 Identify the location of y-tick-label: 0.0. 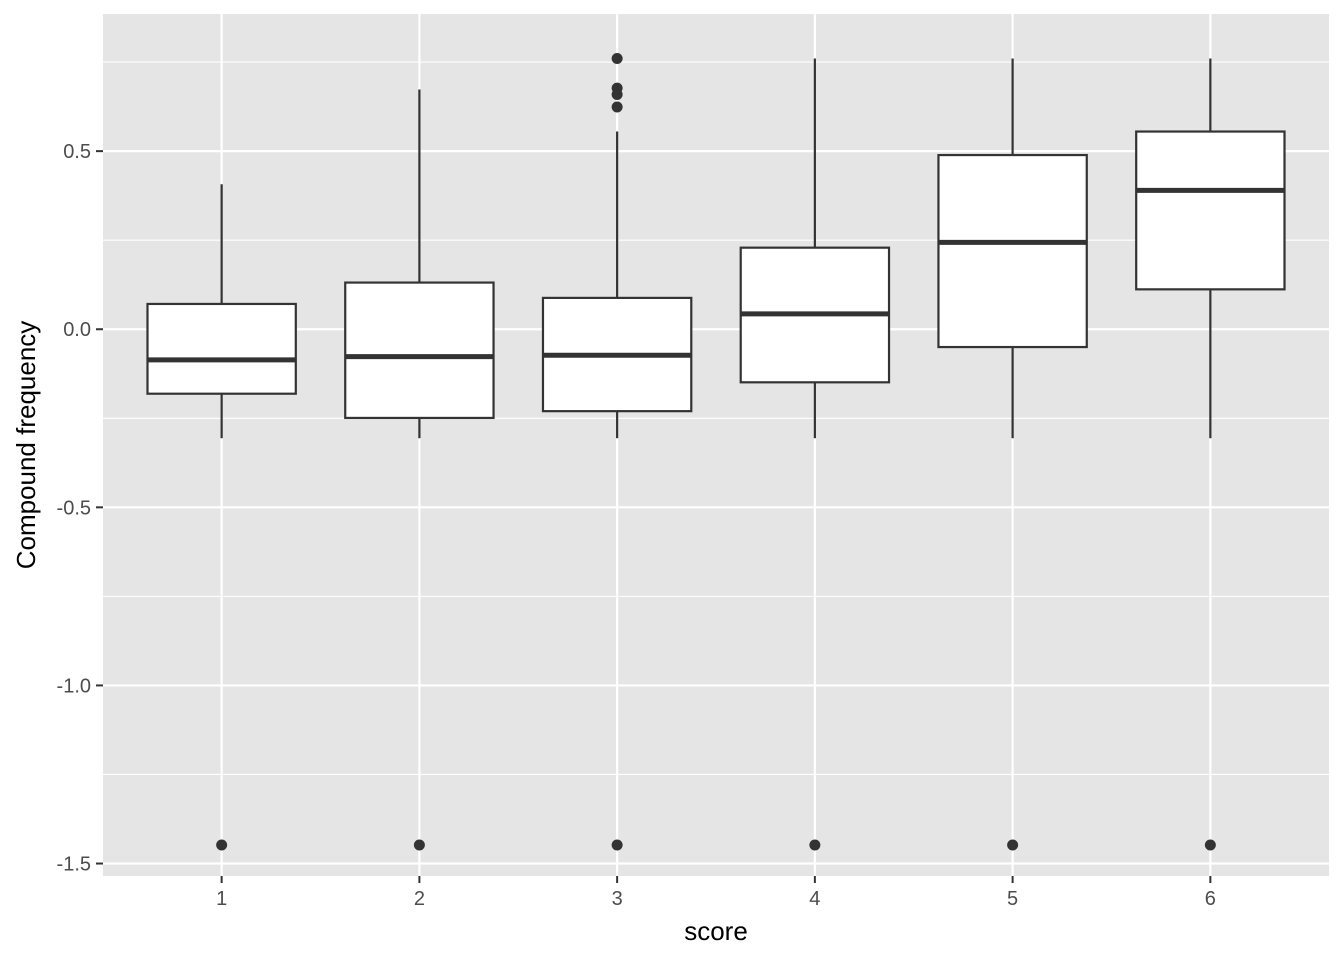
(77, 330).